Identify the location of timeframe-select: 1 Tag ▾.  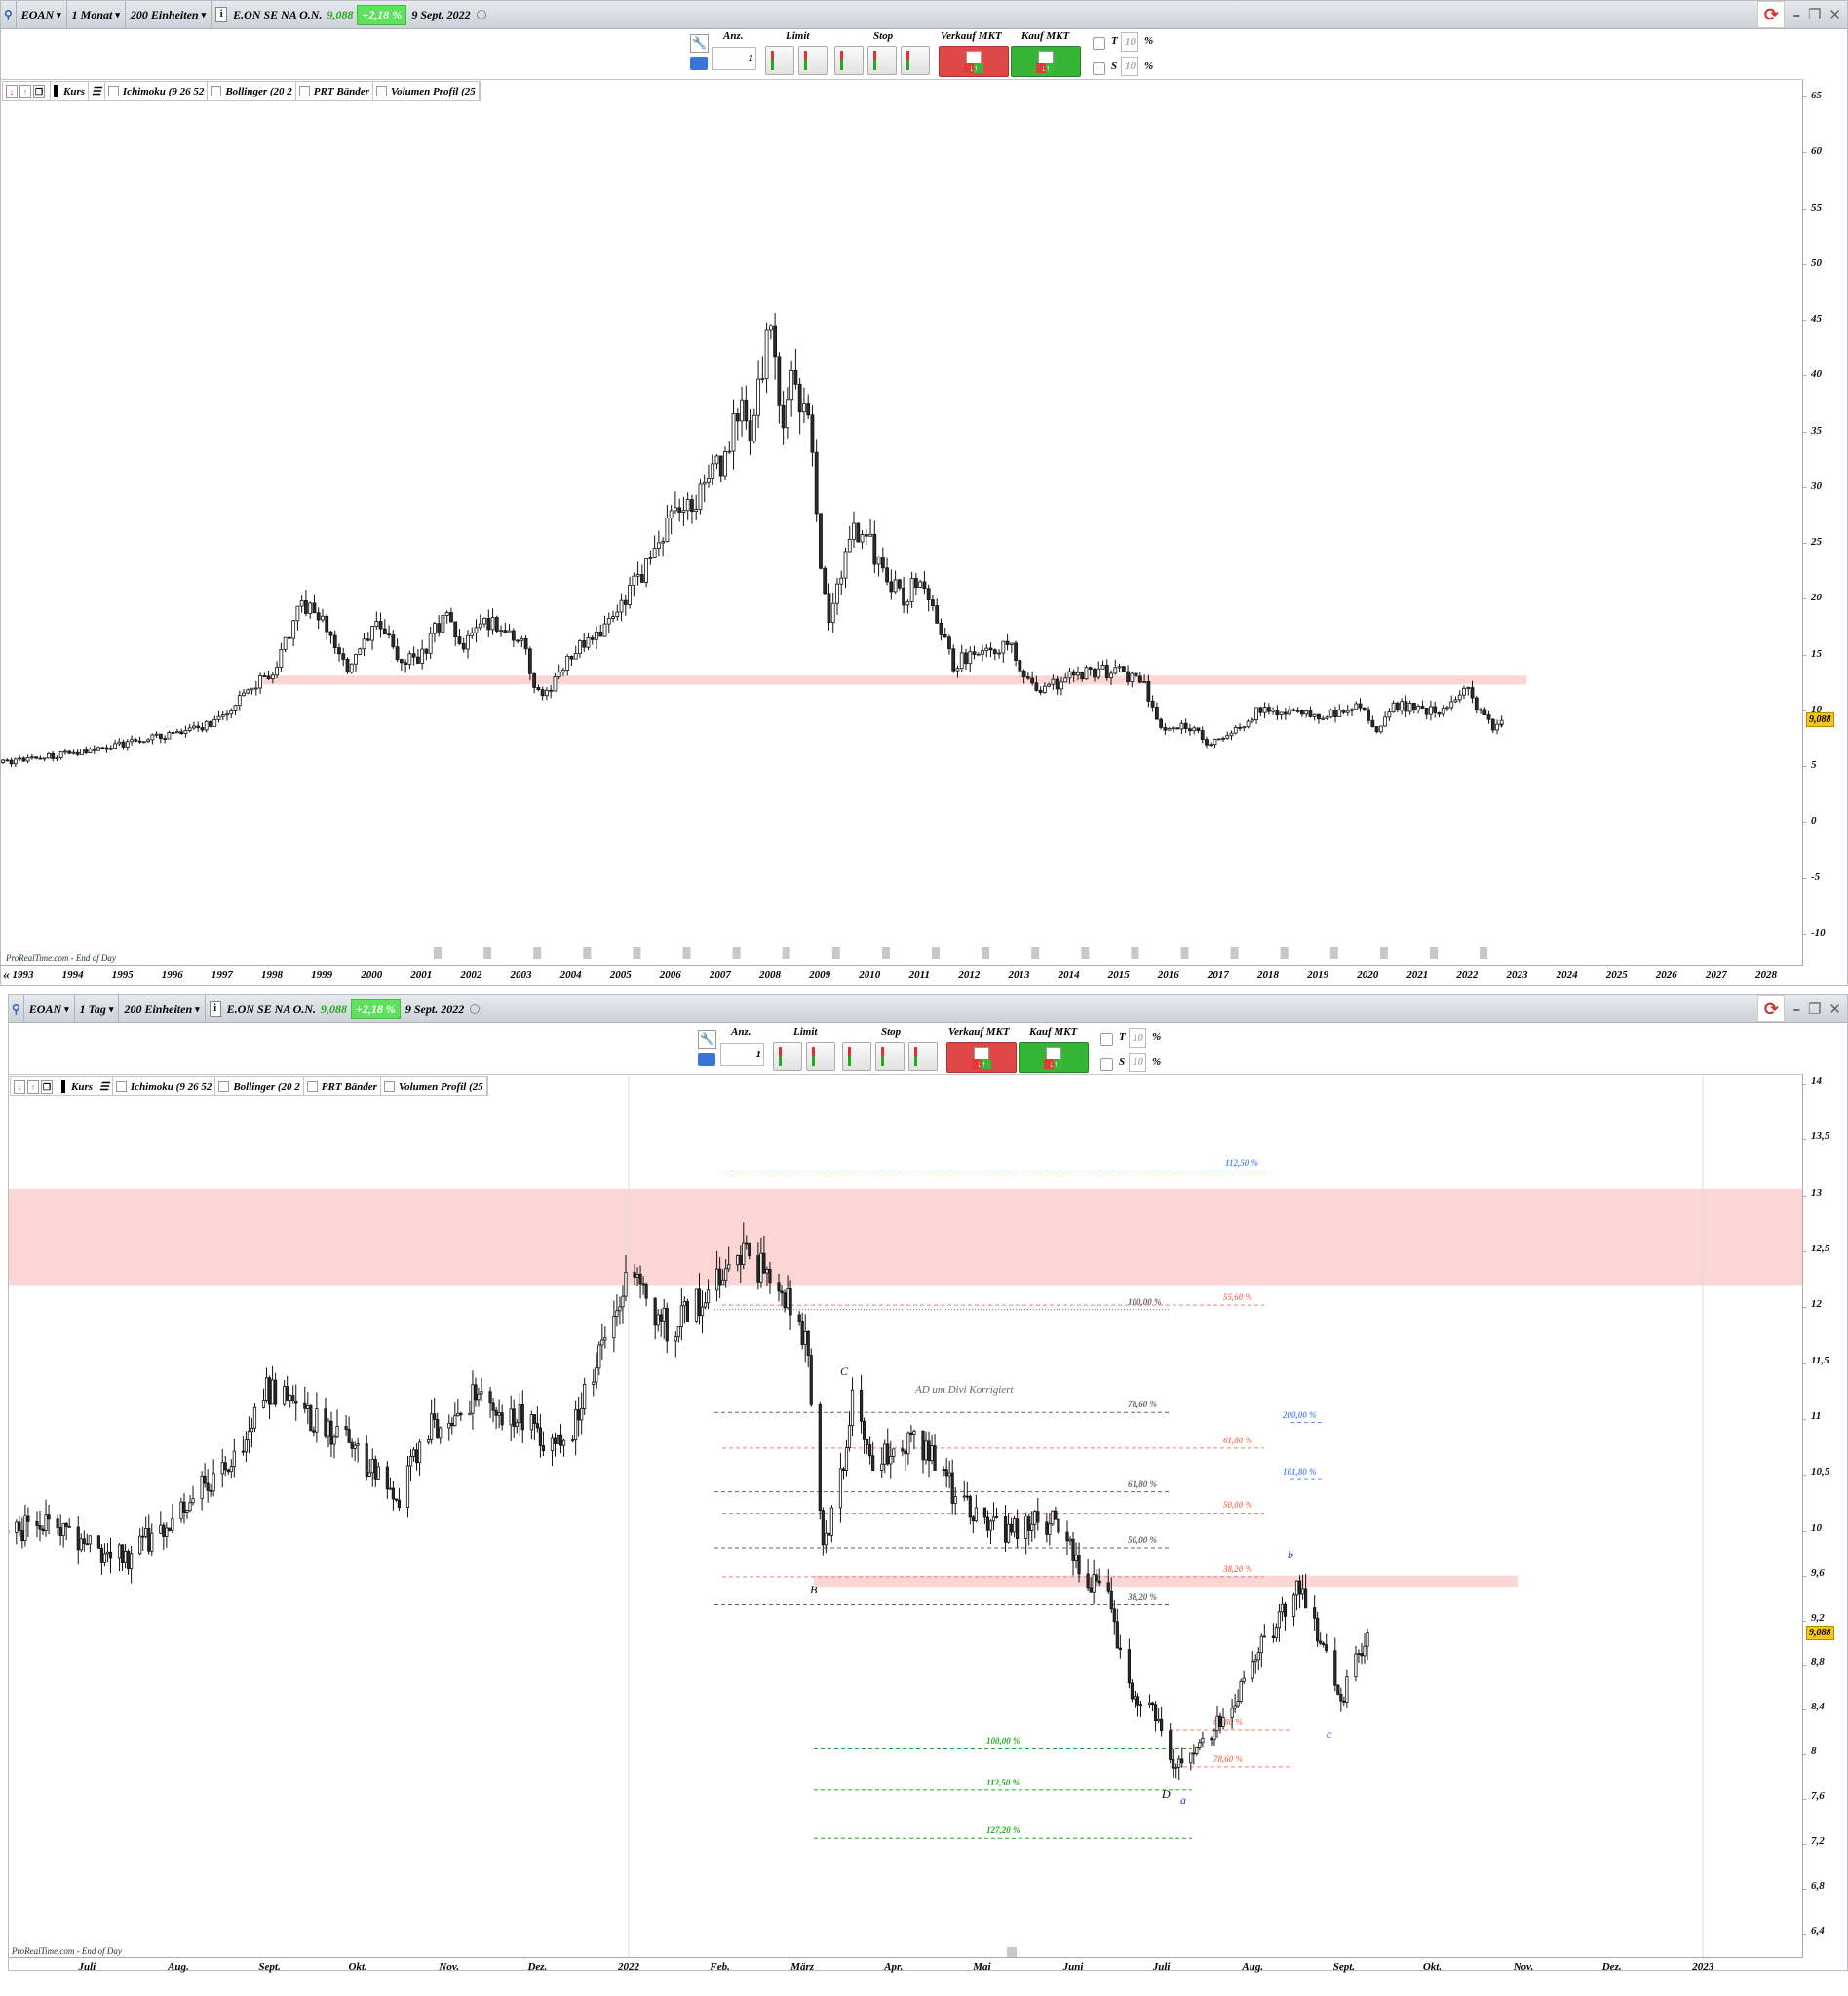
(97, 1008).